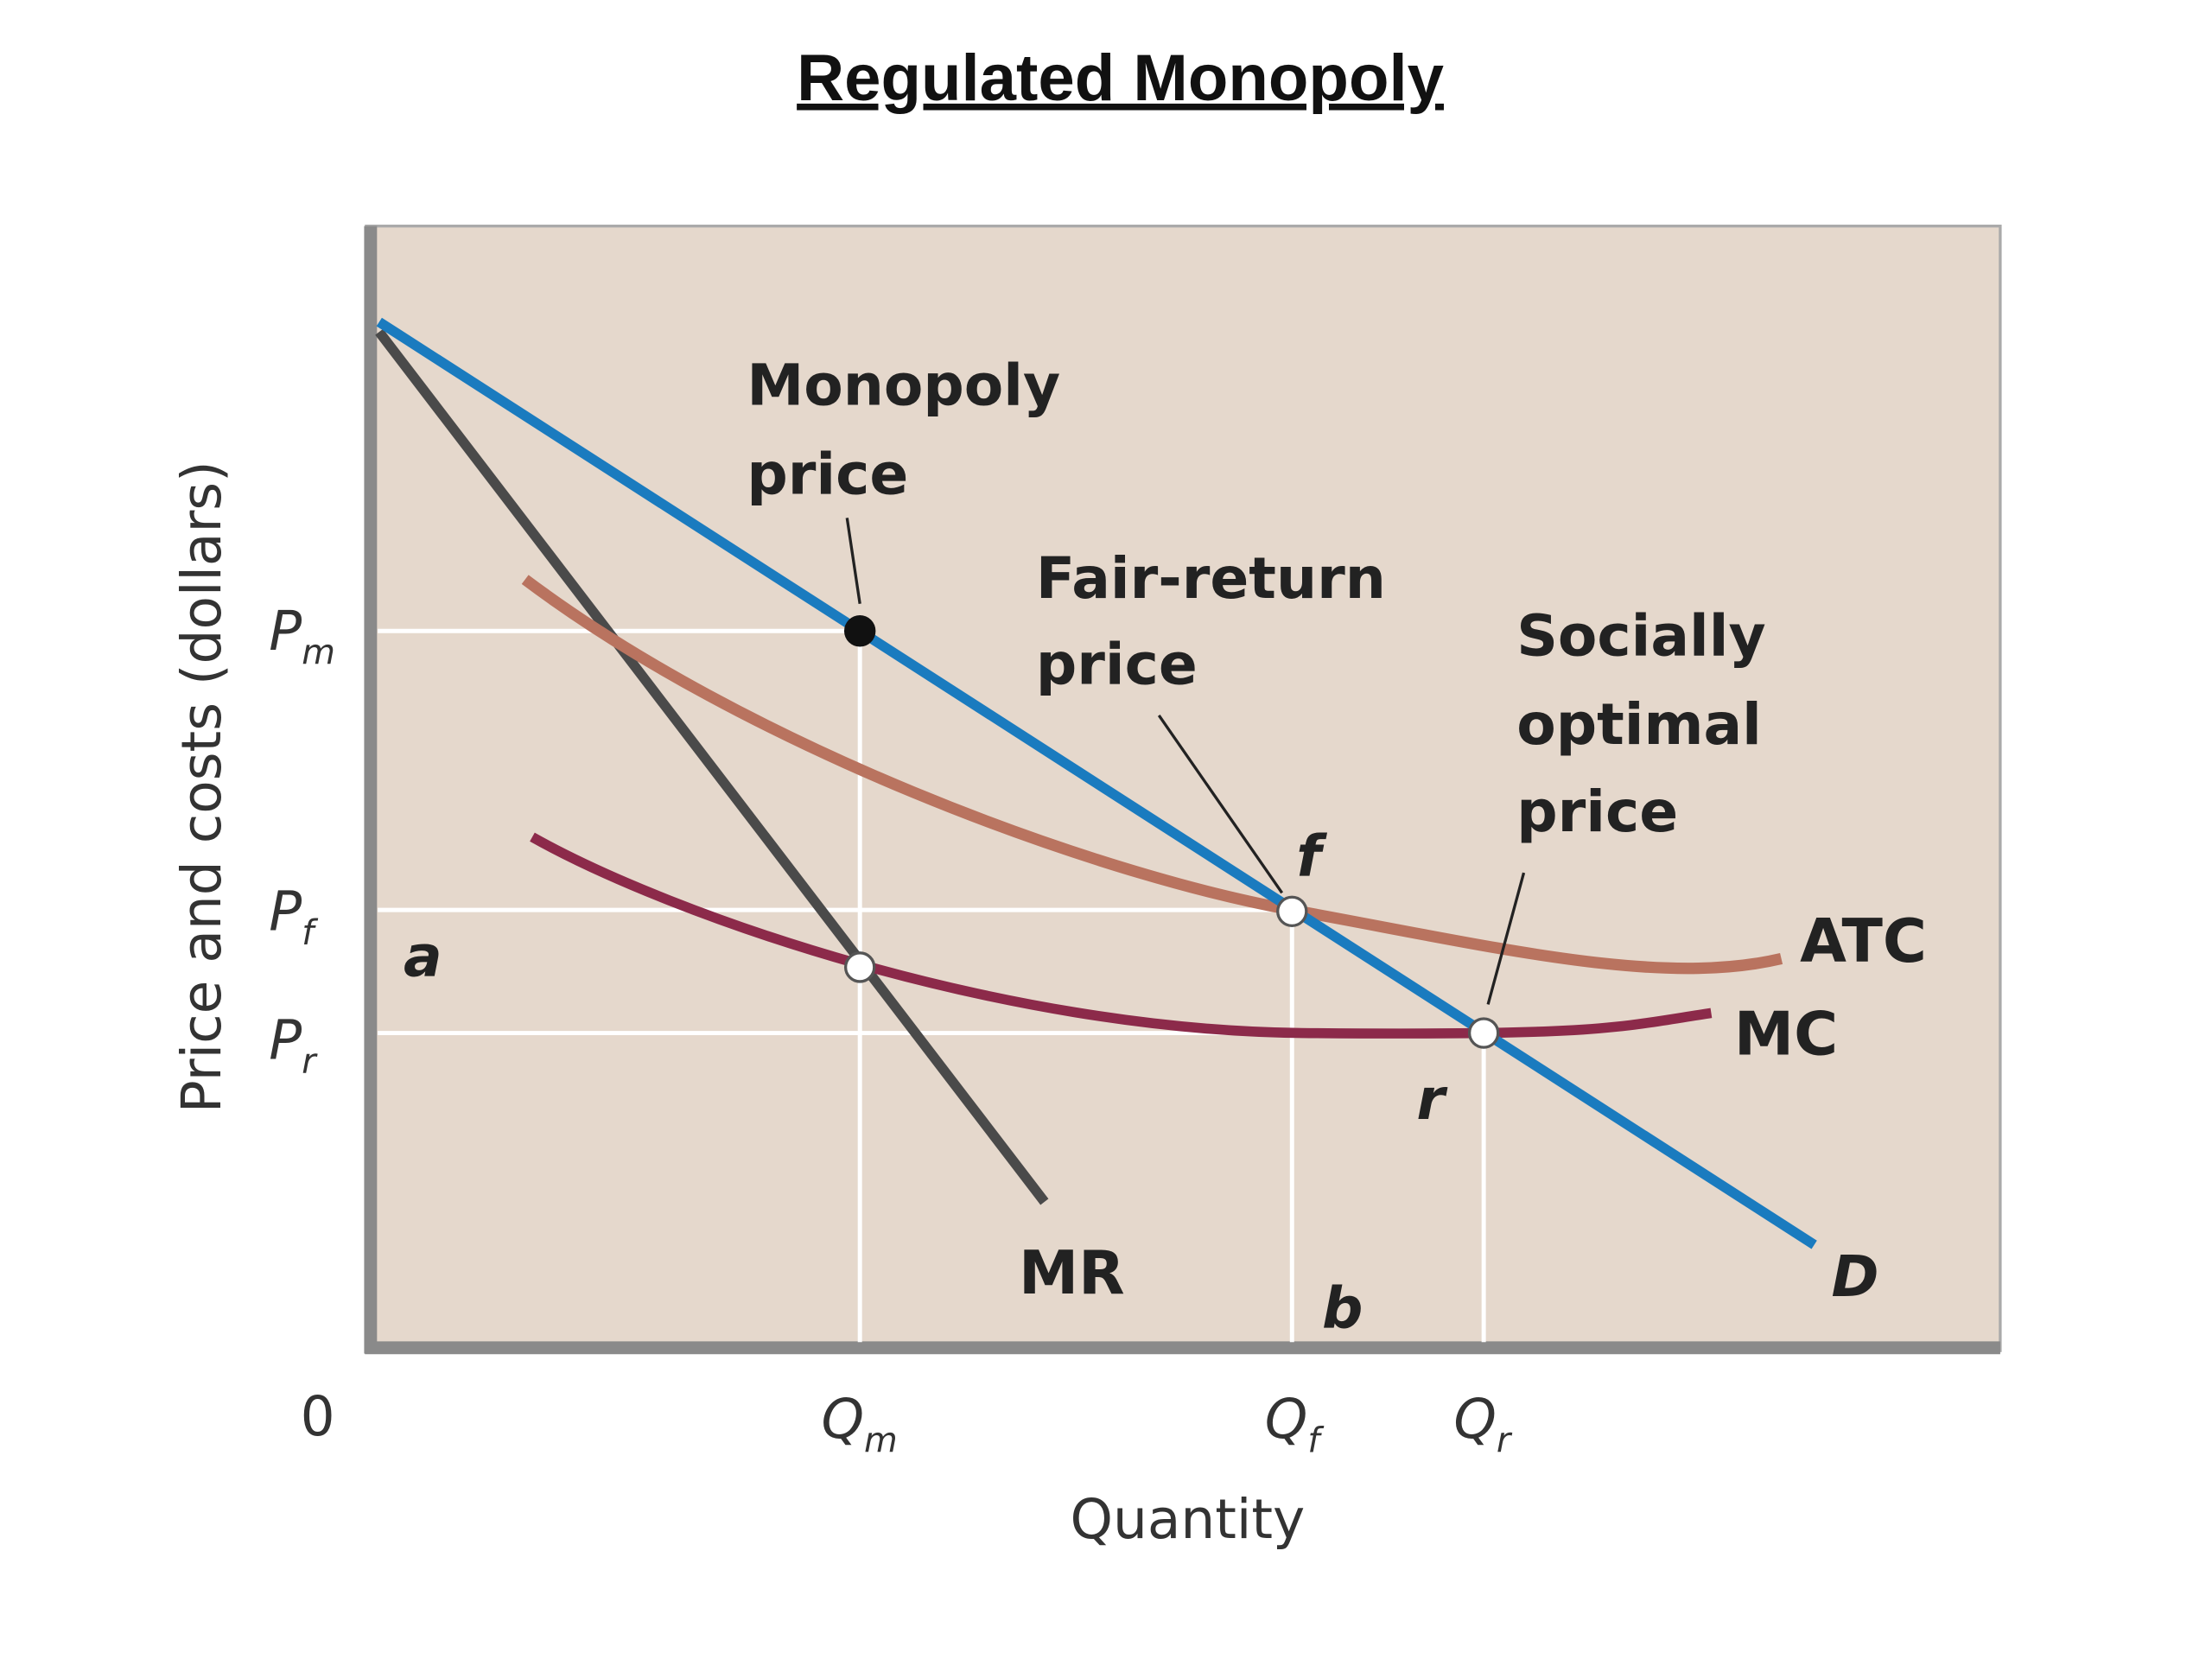 This screenshot has height=1659, width=2212. What do you see at coordinates (1187, 1519) in the screenshot?
I see `x-axis-label: Quantity` at bounding box center [1187, 1519].